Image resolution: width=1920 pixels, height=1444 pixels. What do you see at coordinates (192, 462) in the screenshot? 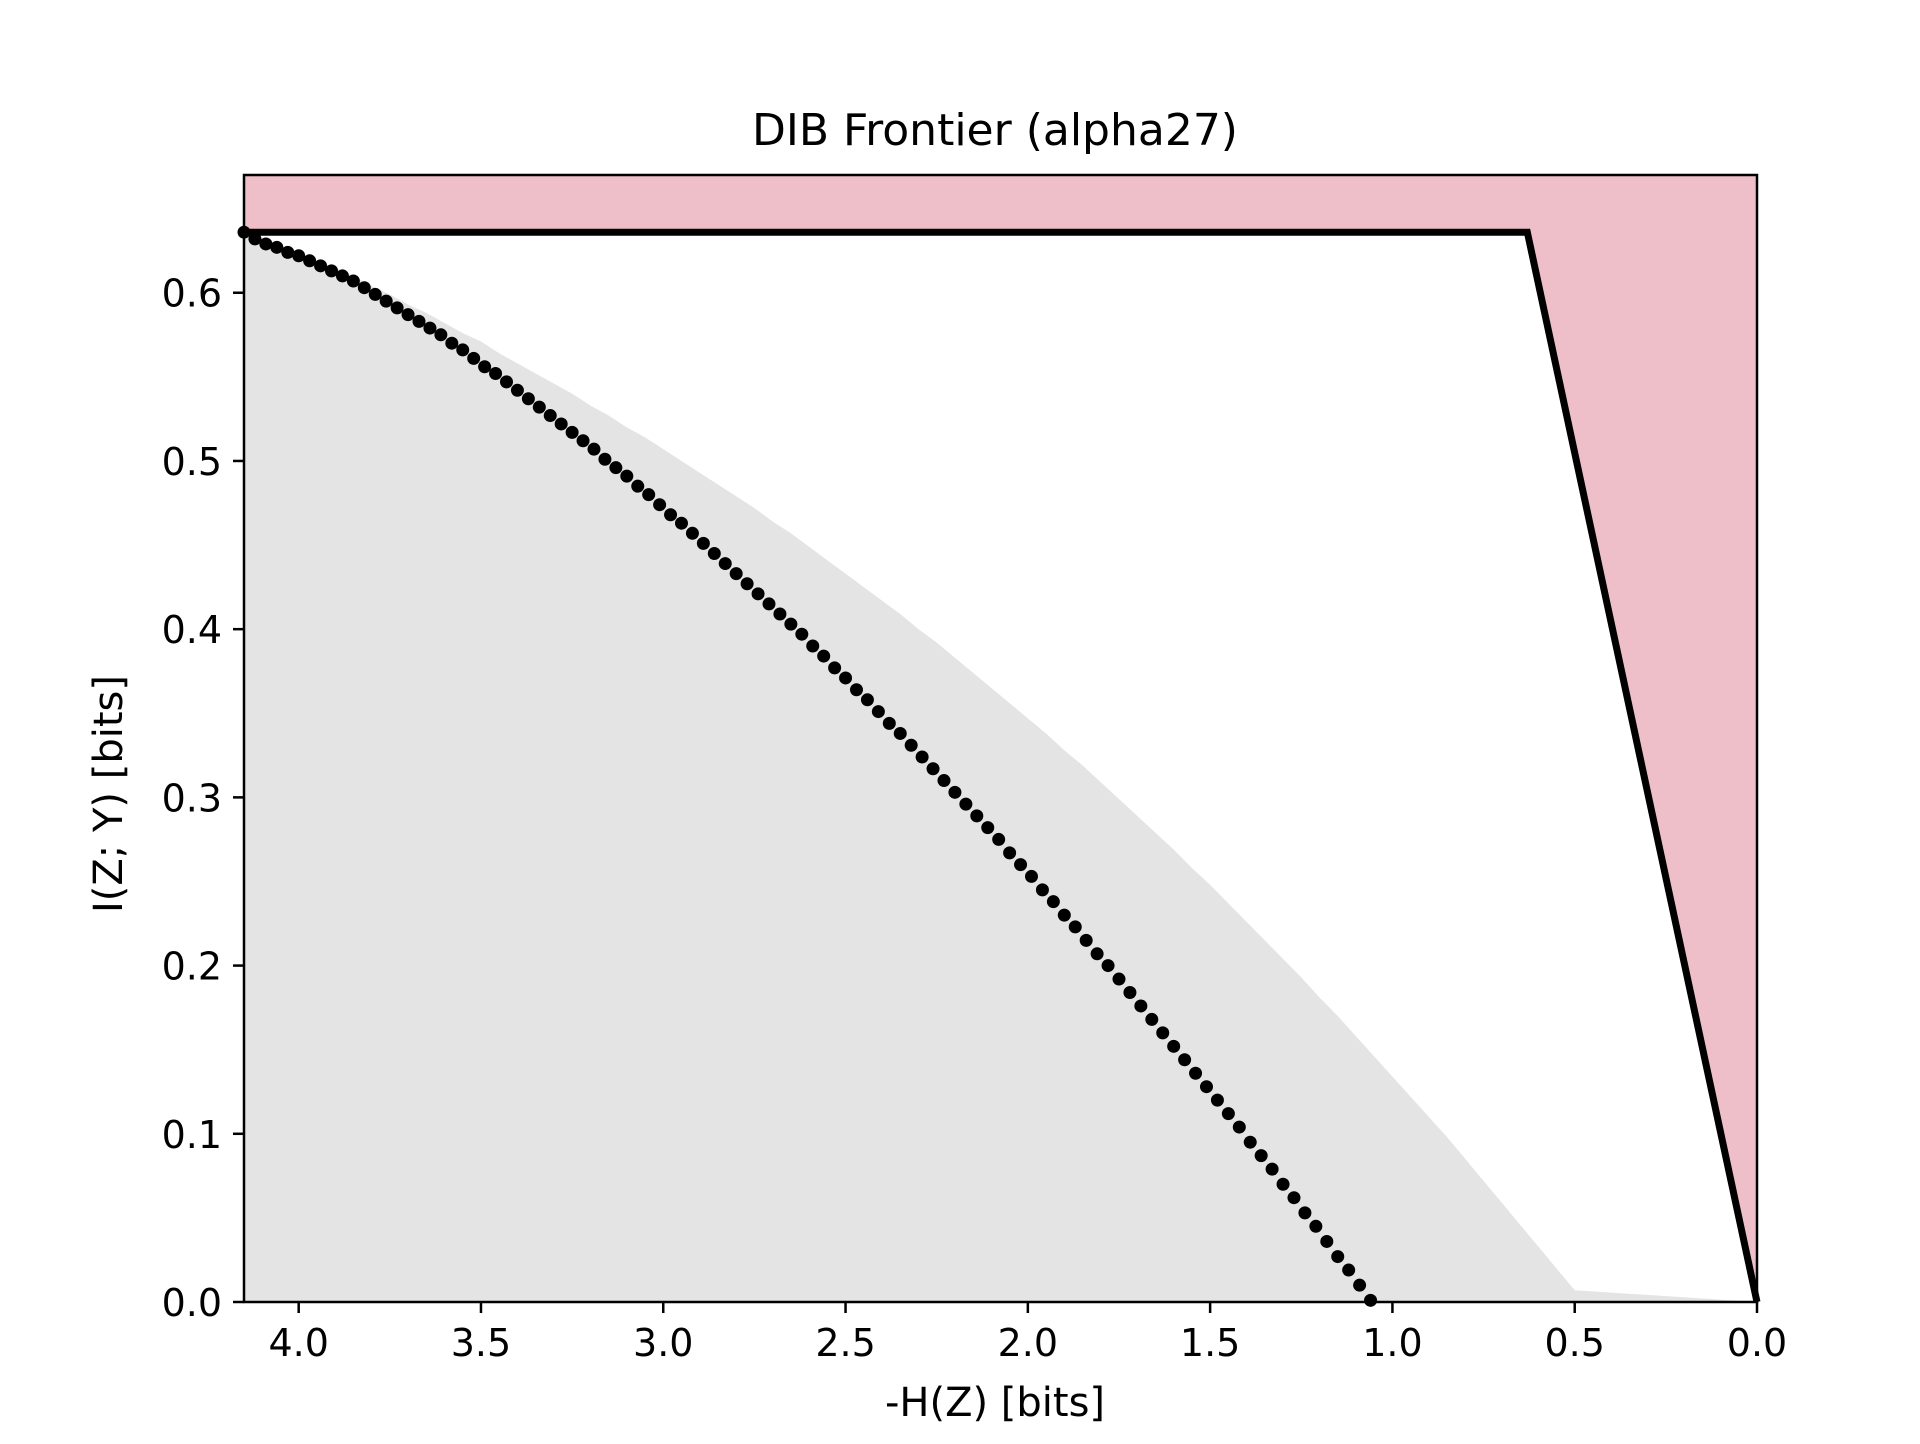
I see `y-tick-label: 0.5` at bounding box center [192, 462].